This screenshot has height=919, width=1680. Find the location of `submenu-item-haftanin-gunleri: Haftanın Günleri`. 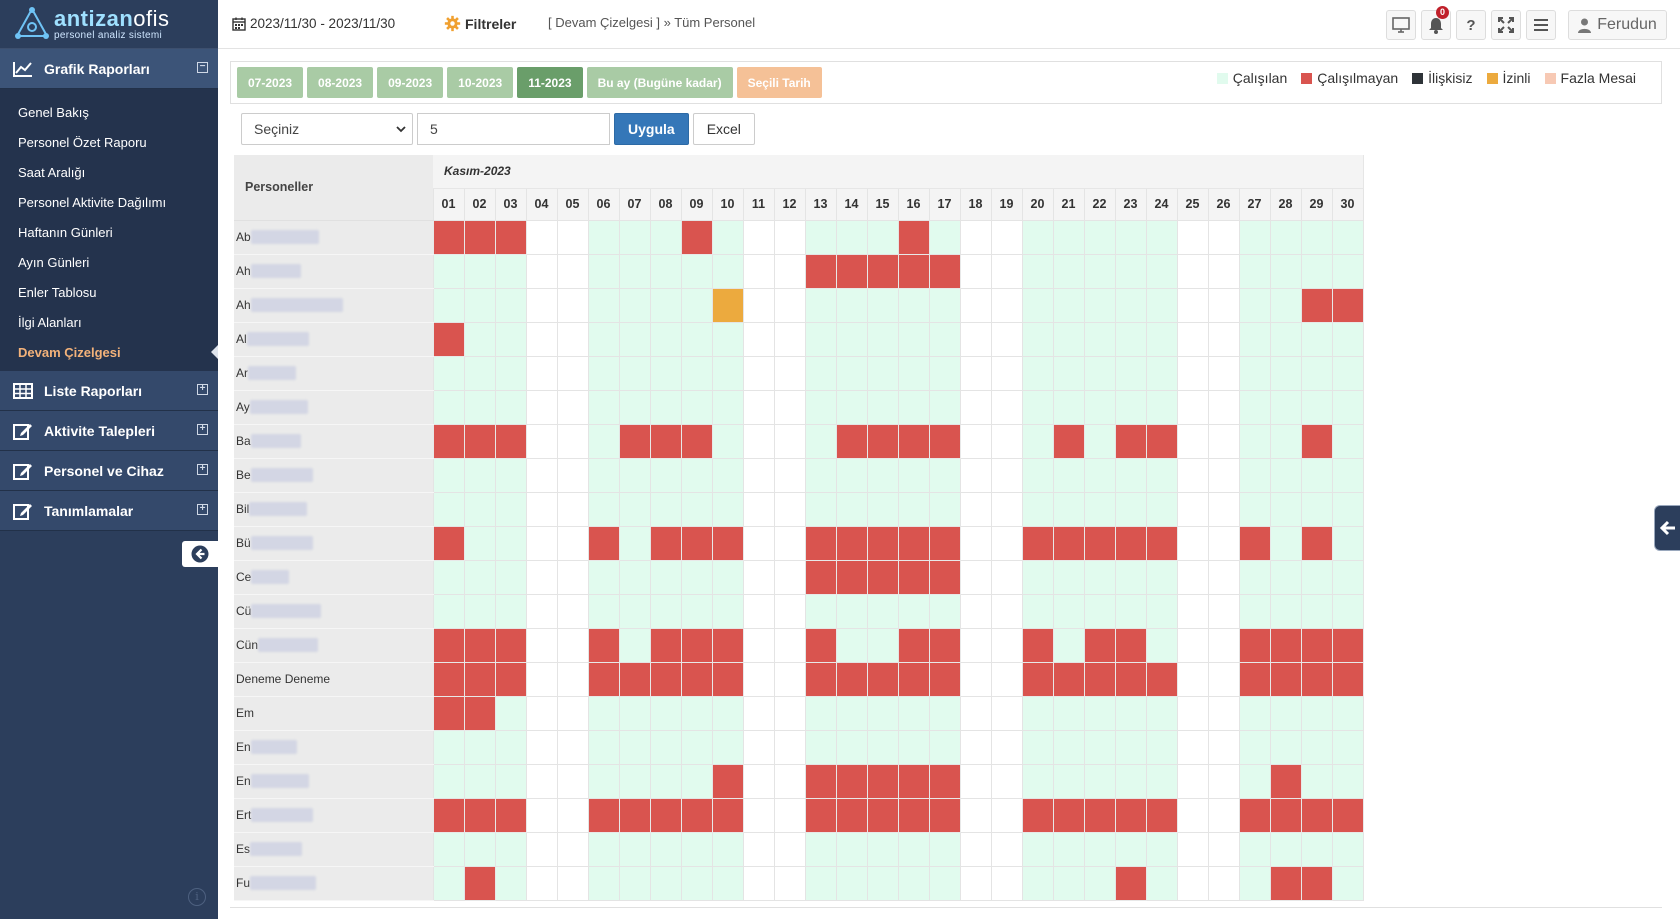

submenu-item-haftanin-gunleri: Haftanın Günleri is located at coordinates (65, 232).